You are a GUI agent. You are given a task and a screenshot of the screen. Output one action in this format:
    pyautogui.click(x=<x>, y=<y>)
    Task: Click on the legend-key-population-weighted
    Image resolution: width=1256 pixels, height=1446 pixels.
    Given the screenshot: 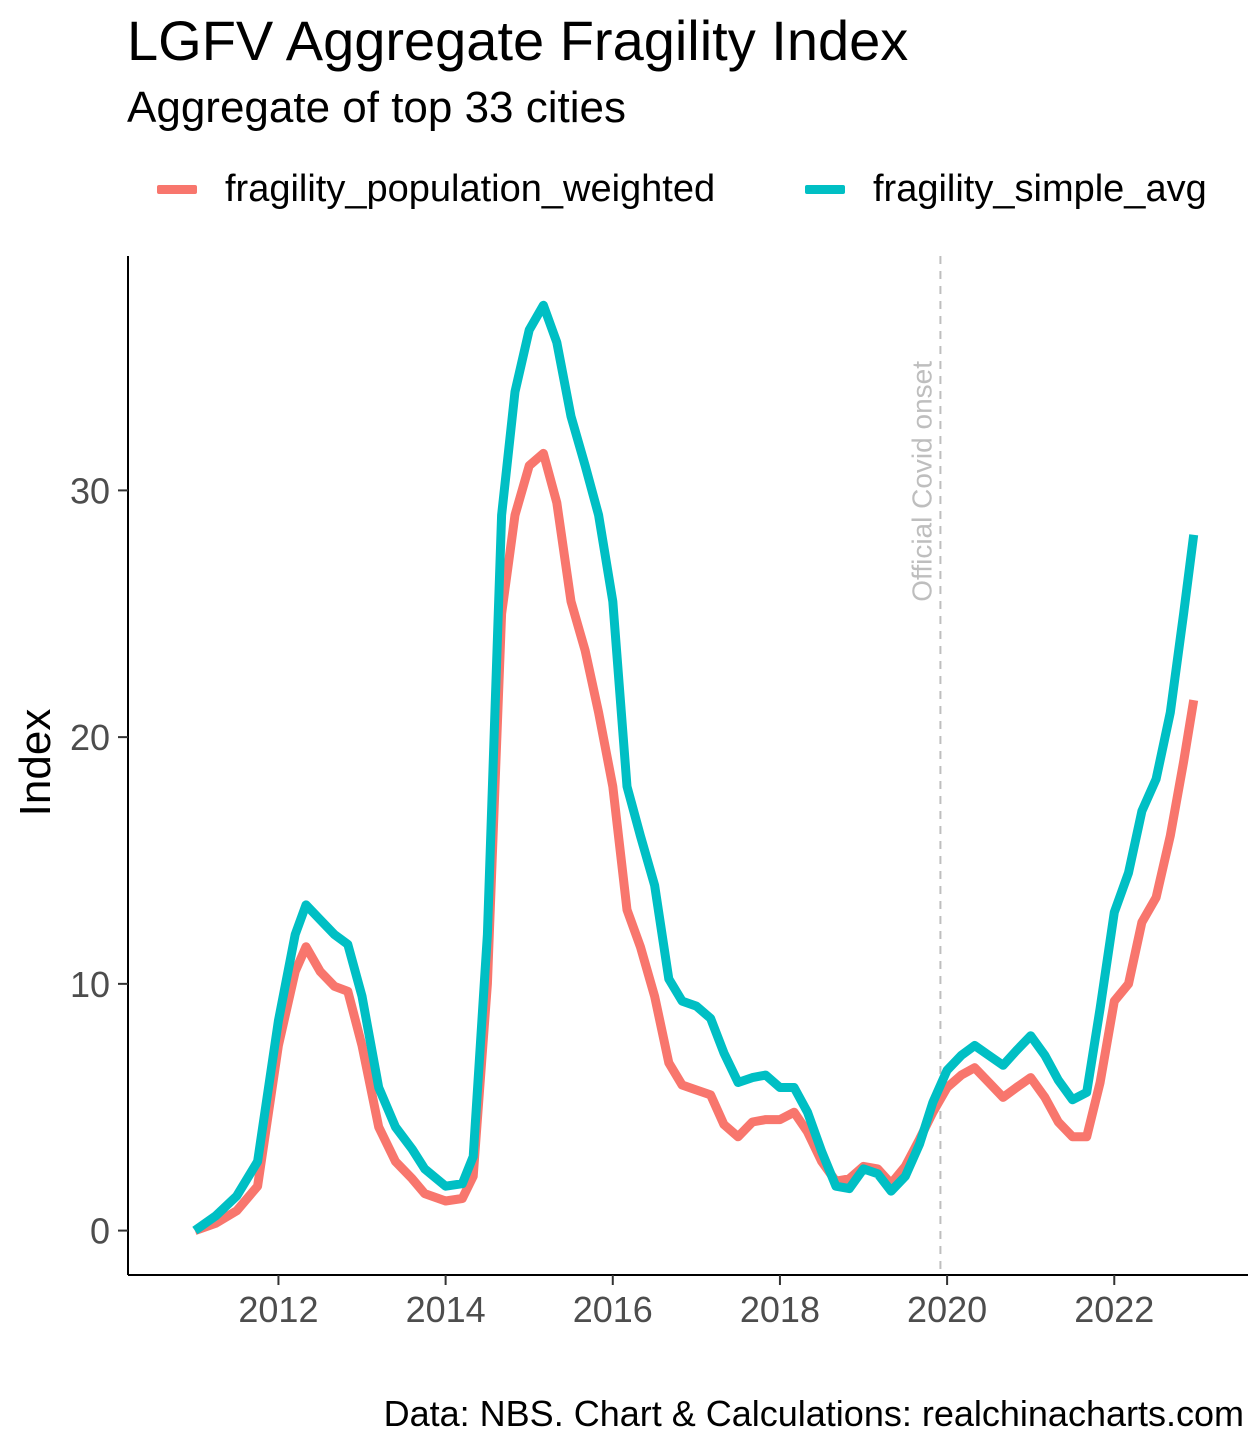 What is the action you would take?
    pyautogui.click(x=177, y=189)
    